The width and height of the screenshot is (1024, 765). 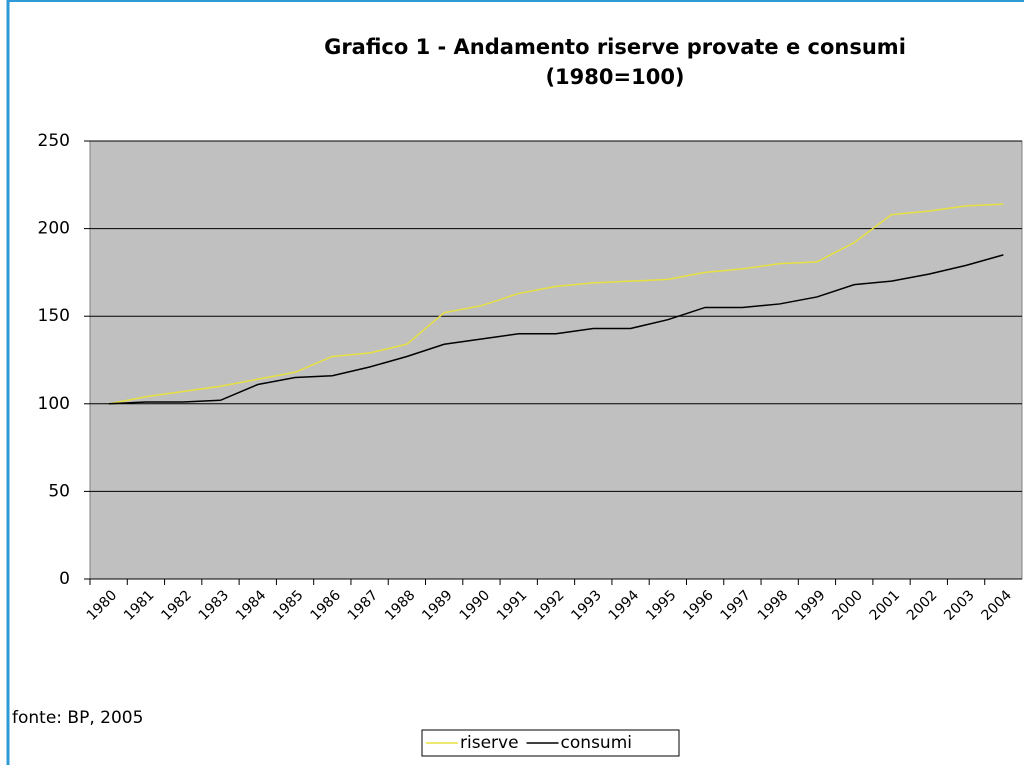 What do you see at coordinates (596, 743) in the screenshot?
I see `legend-label: consumi` at bounding box center [596, 743].